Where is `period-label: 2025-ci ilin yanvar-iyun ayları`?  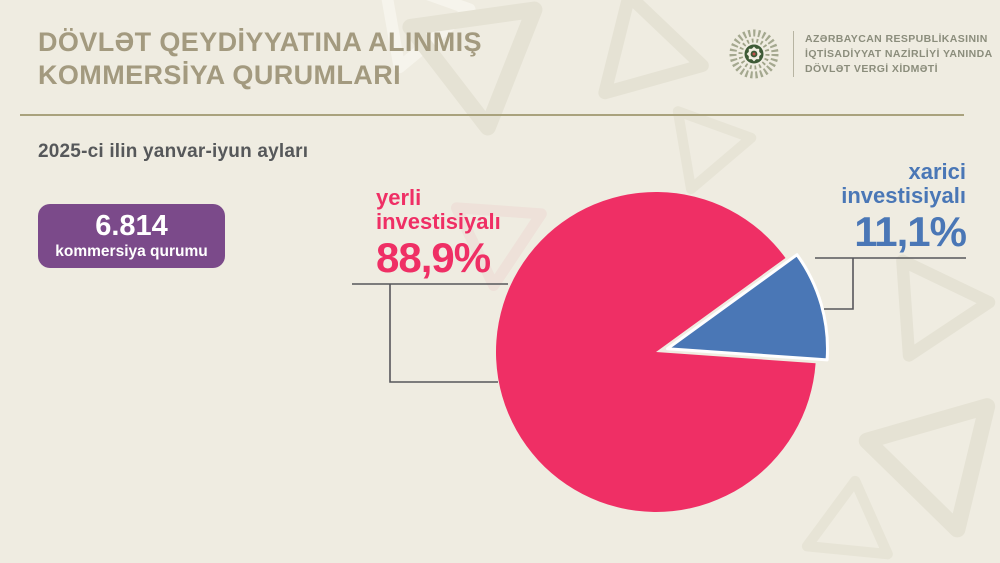
period-label: 2025-ci ilin yanvar-iyun ayları is located at coordinates (173, 151).